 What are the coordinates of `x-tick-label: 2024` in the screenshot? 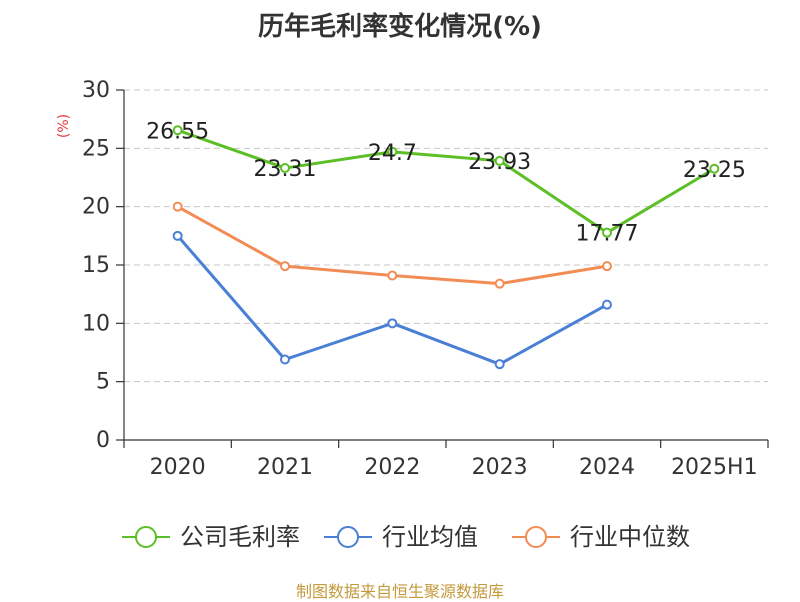 It's located at (607, 467).